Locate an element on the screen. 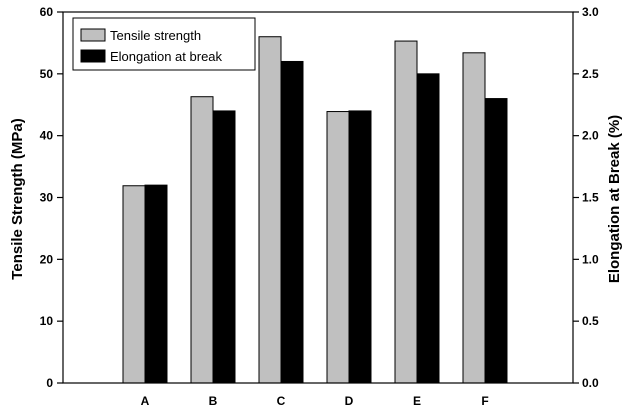 Image resolution: width=629 pixels, height=410 pixels. x-tick-label: C is located at coordinates (281, 401).